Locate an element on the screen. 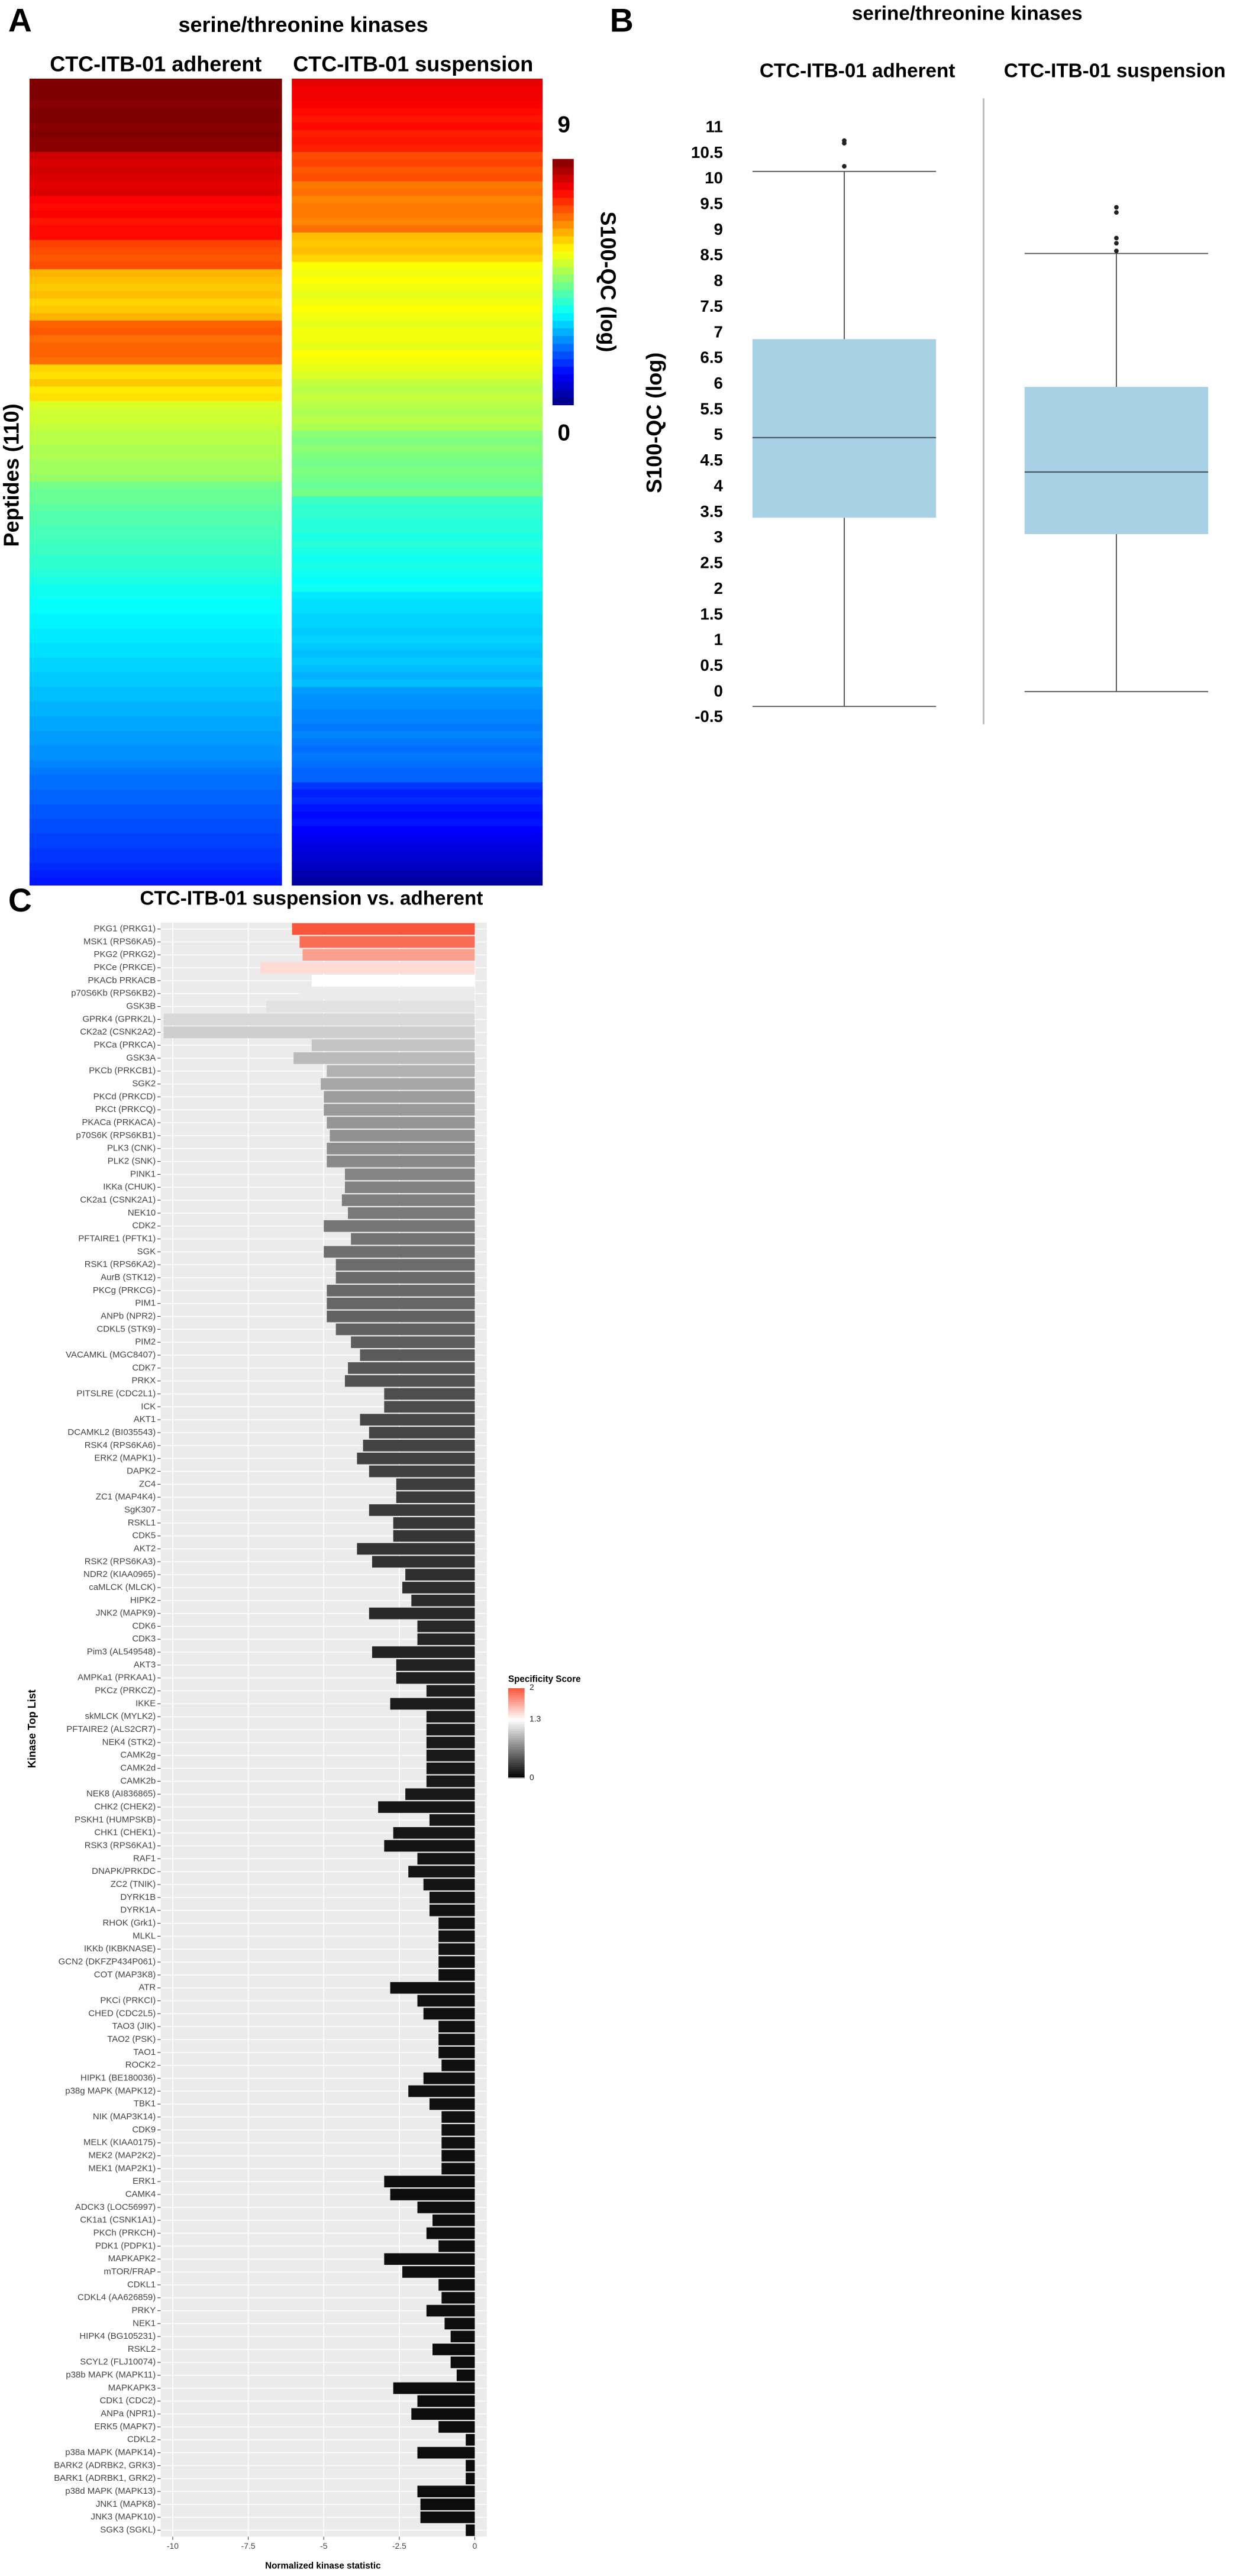 The height and width of the screenshot is (2576, 1259). y-tick-label: PIM1 is located at coordinates (145, 1303).